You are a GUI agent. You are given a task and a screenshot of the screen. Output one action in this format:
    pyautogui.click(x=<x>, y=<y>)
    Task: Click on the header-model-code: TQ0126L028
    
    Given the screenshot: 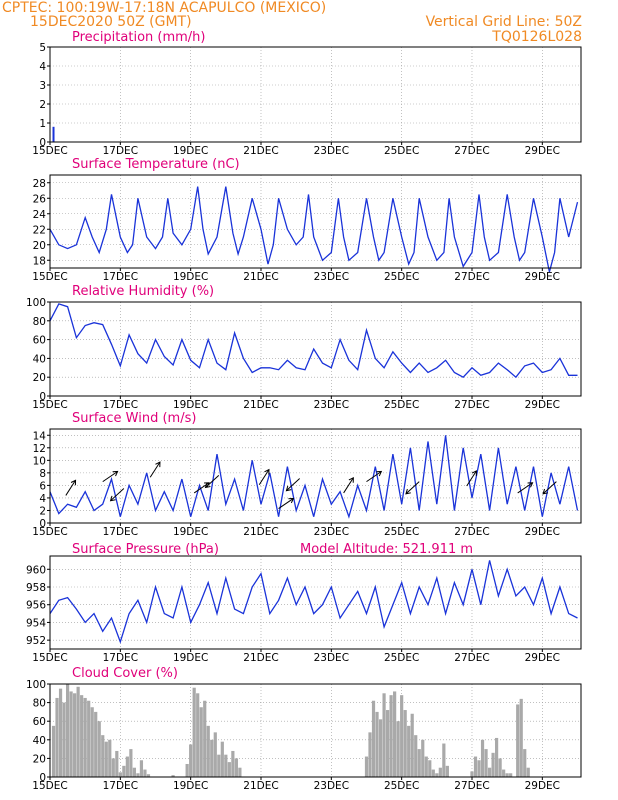 What is the action you would take?
    pyautogui.click(x=536, y=37)
    